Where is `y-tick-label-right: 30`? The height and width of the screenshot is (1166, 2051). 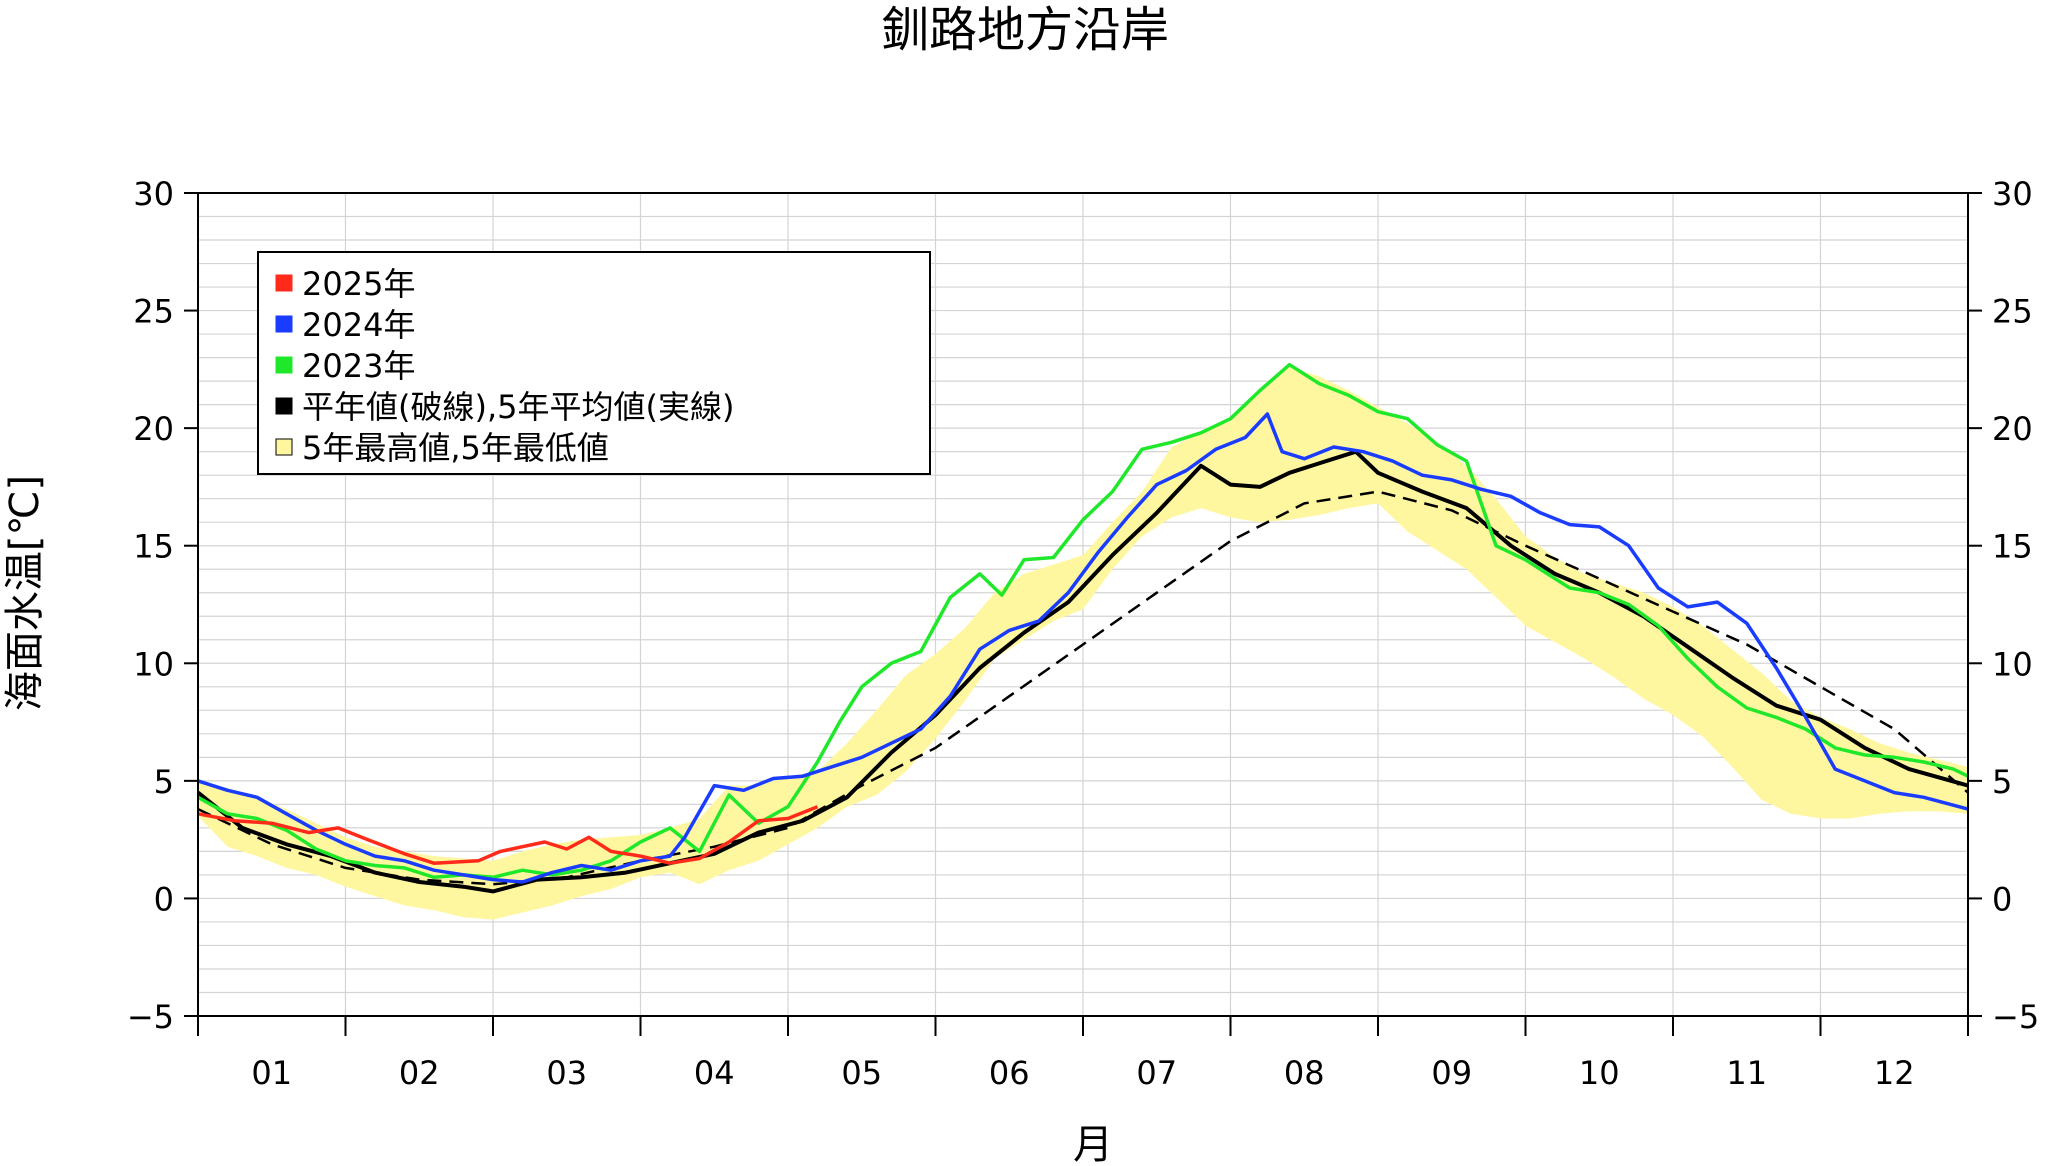 y-tick-label-right: 30 is located at coordinates (2012, 194).